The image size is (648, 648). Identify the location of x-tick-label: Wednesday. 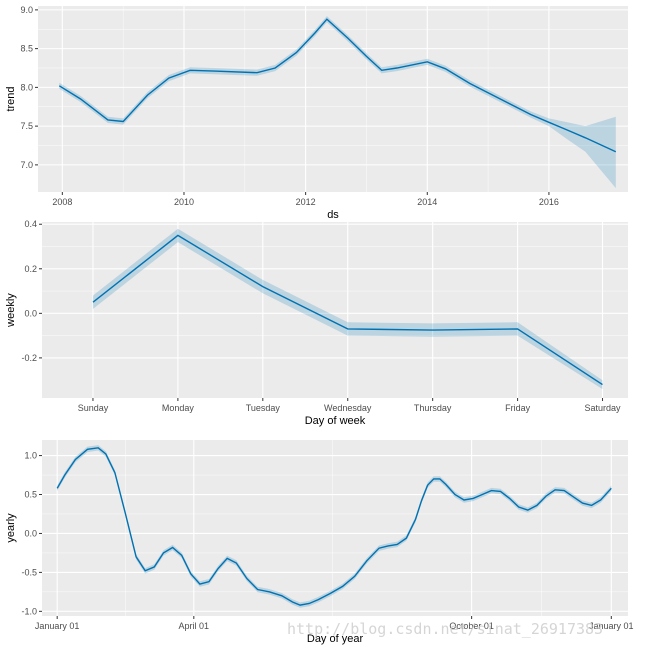
(348, 408).